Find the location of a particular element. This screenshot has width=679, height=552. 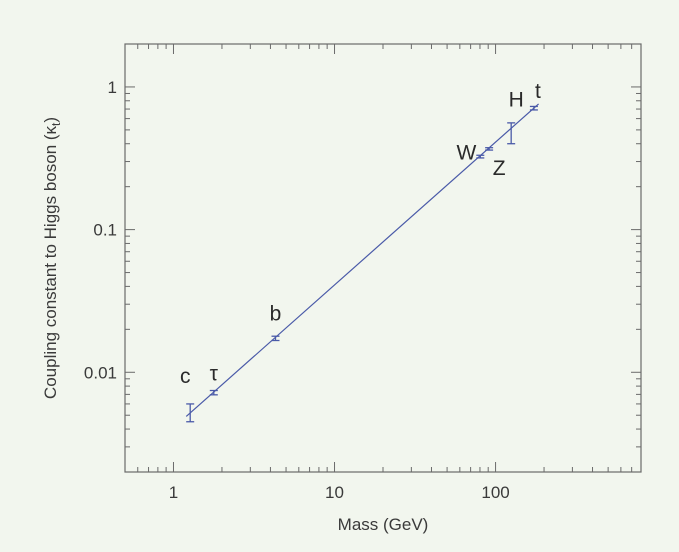

y-tick-label: 0.1 is located at coordinates (105, 230).